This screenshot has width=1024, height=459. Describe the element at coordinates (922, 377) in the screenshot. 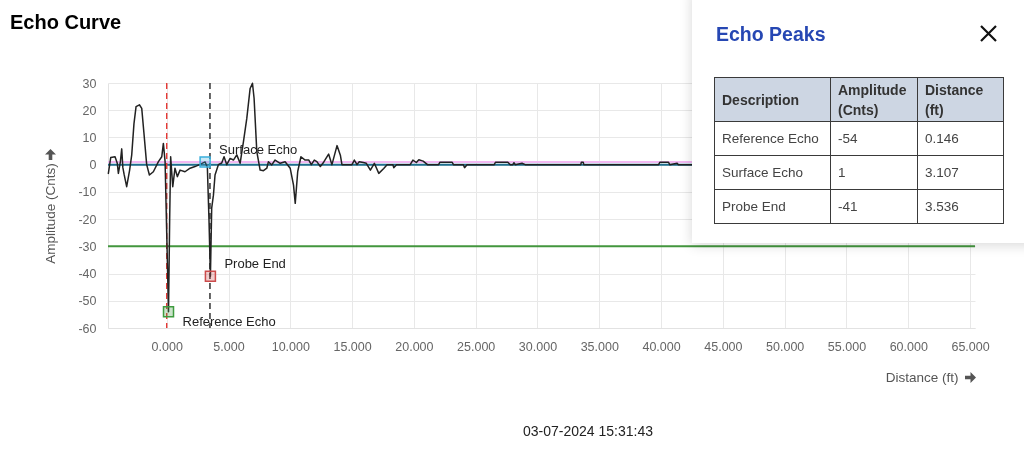

I see `x-axis-title: Distance (ft)` at that location.